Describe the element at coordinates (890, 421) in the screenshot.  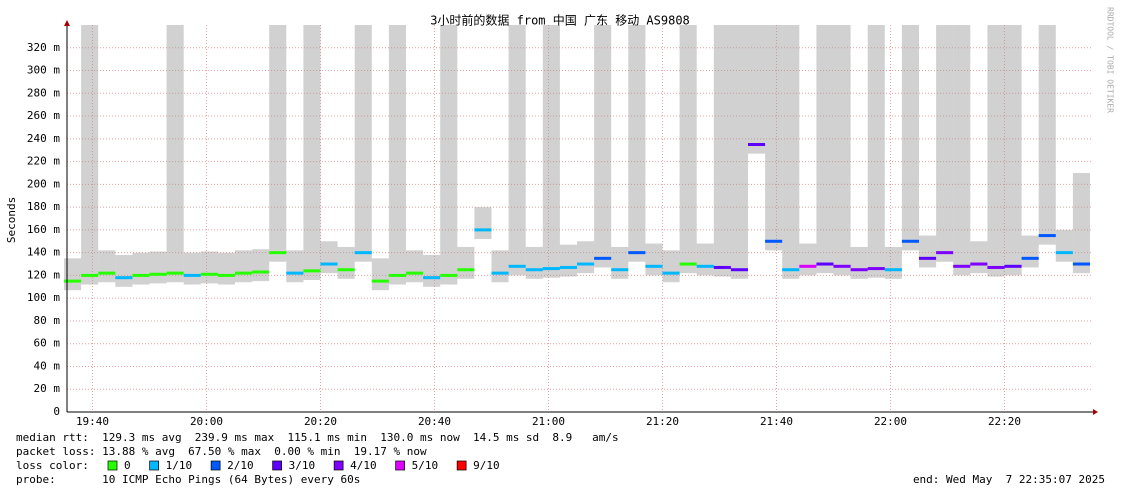
I see `x-tick-label: 22:00` at that location.